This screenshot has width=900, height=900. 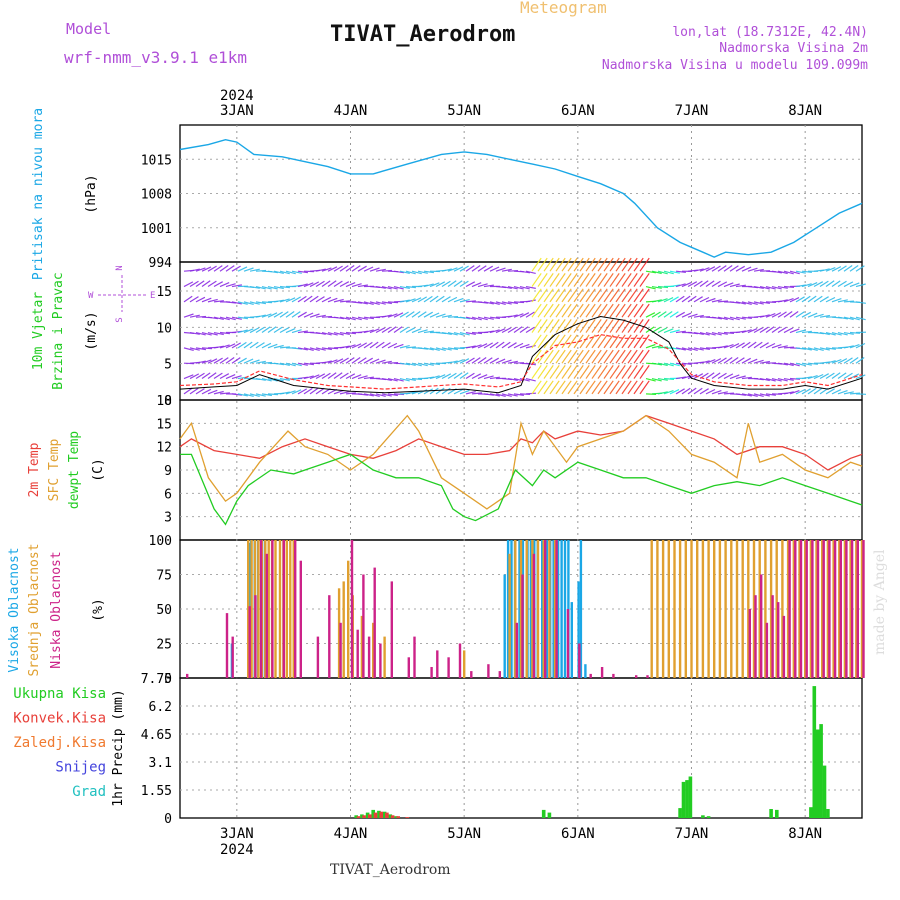 What do you see at coordinates (156, 735) in the screenshot?
I see `y-tick-label: 4.65` at bounding box center [156, 735].